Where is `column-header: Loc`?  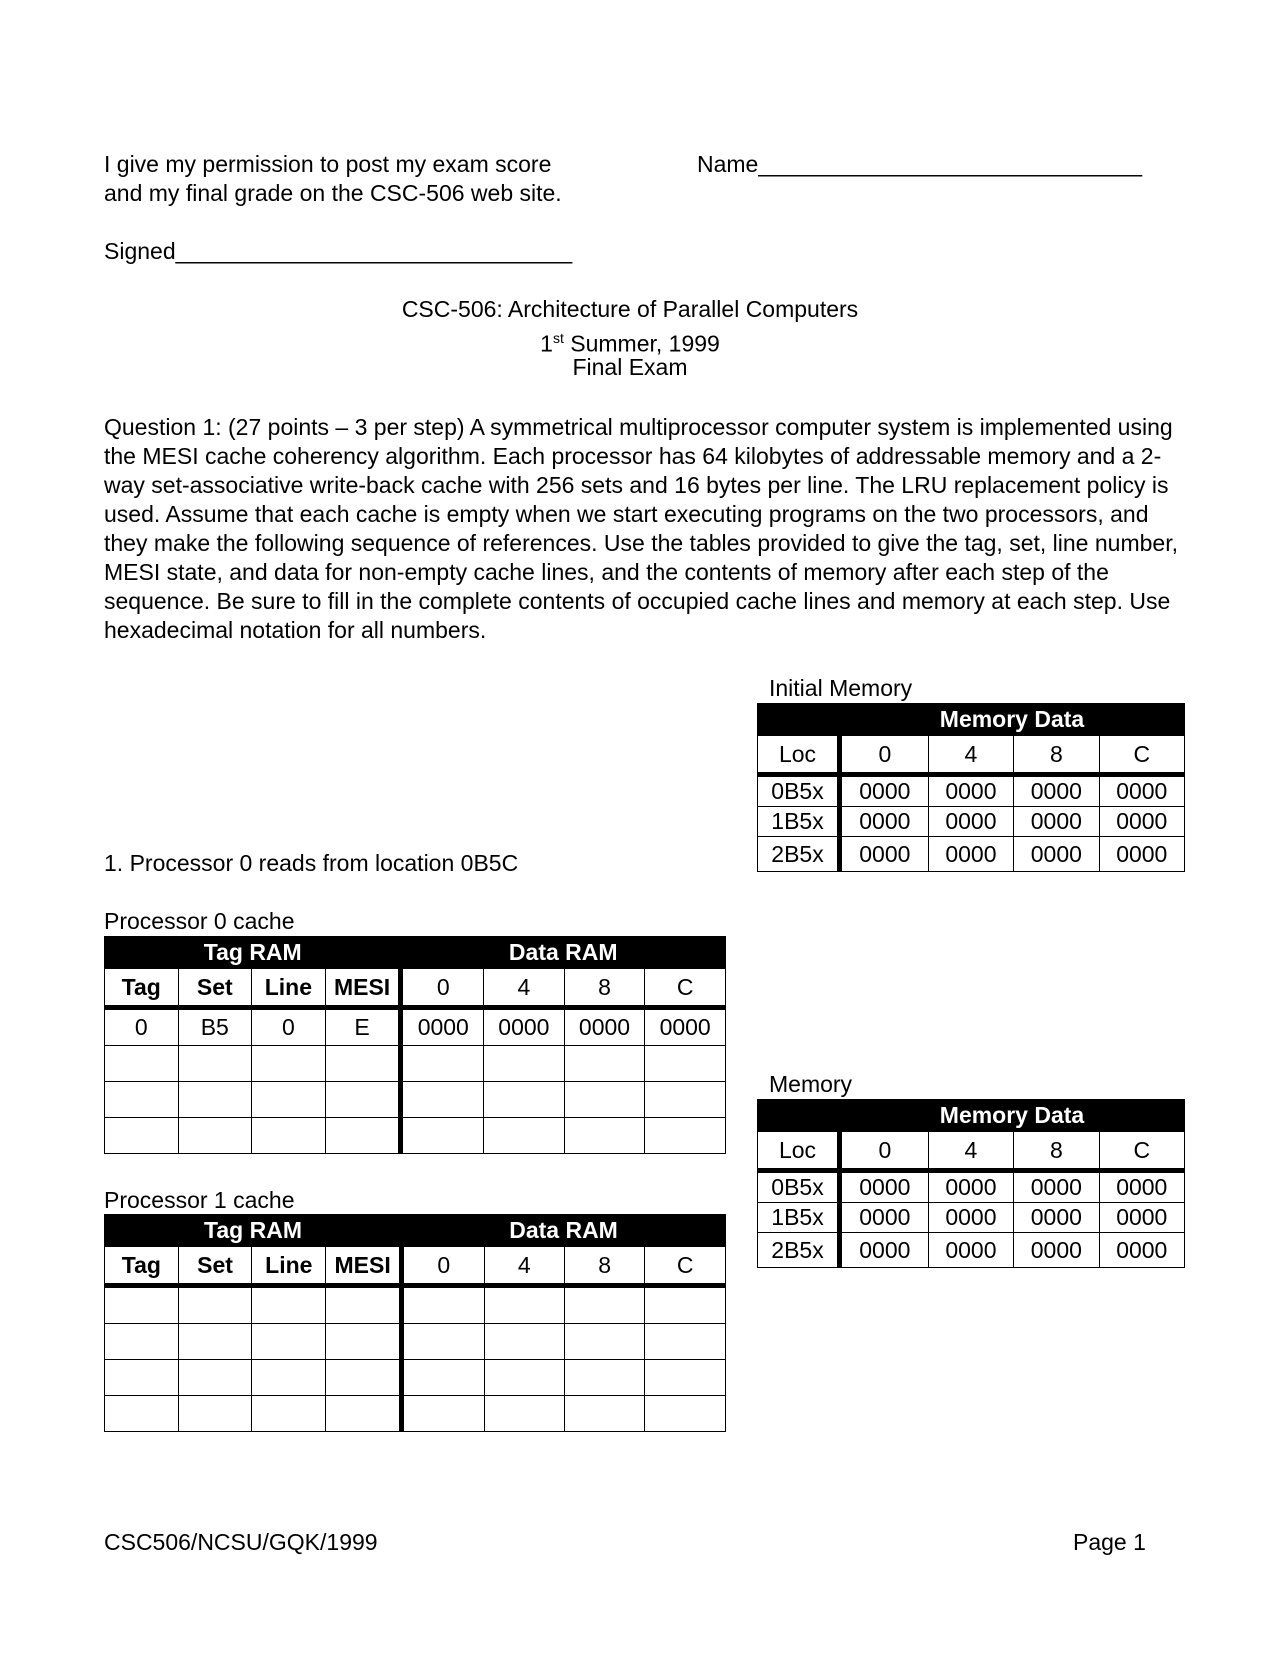
column-header: Loc is located at coordinates (798, 1152).